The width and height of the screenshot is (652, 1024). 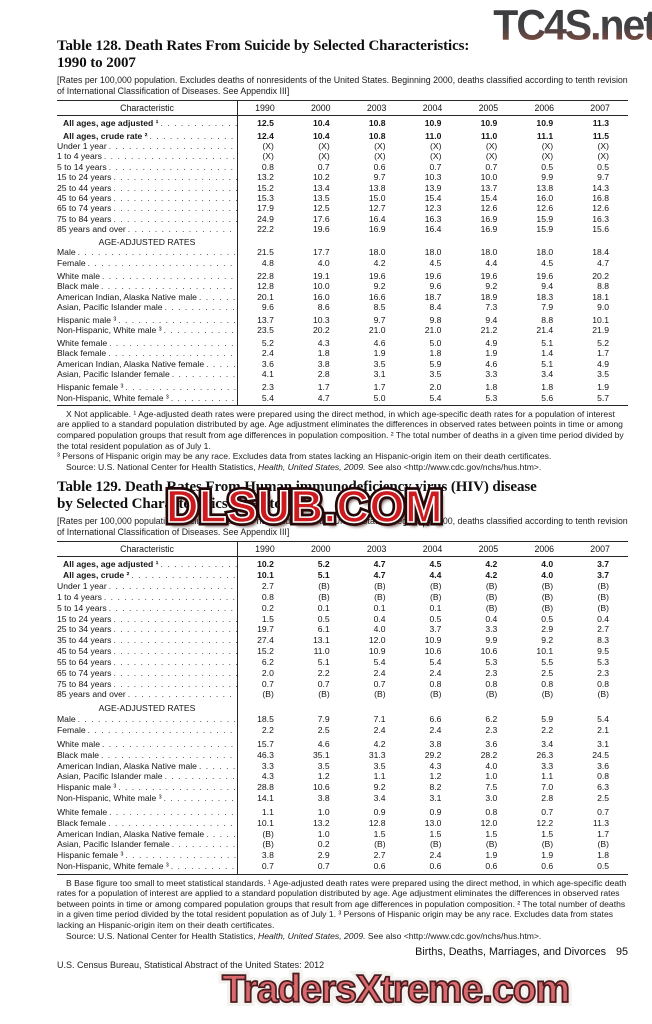 I want to click on row-label: 5 to 14 years, so click(x=147, y=608).